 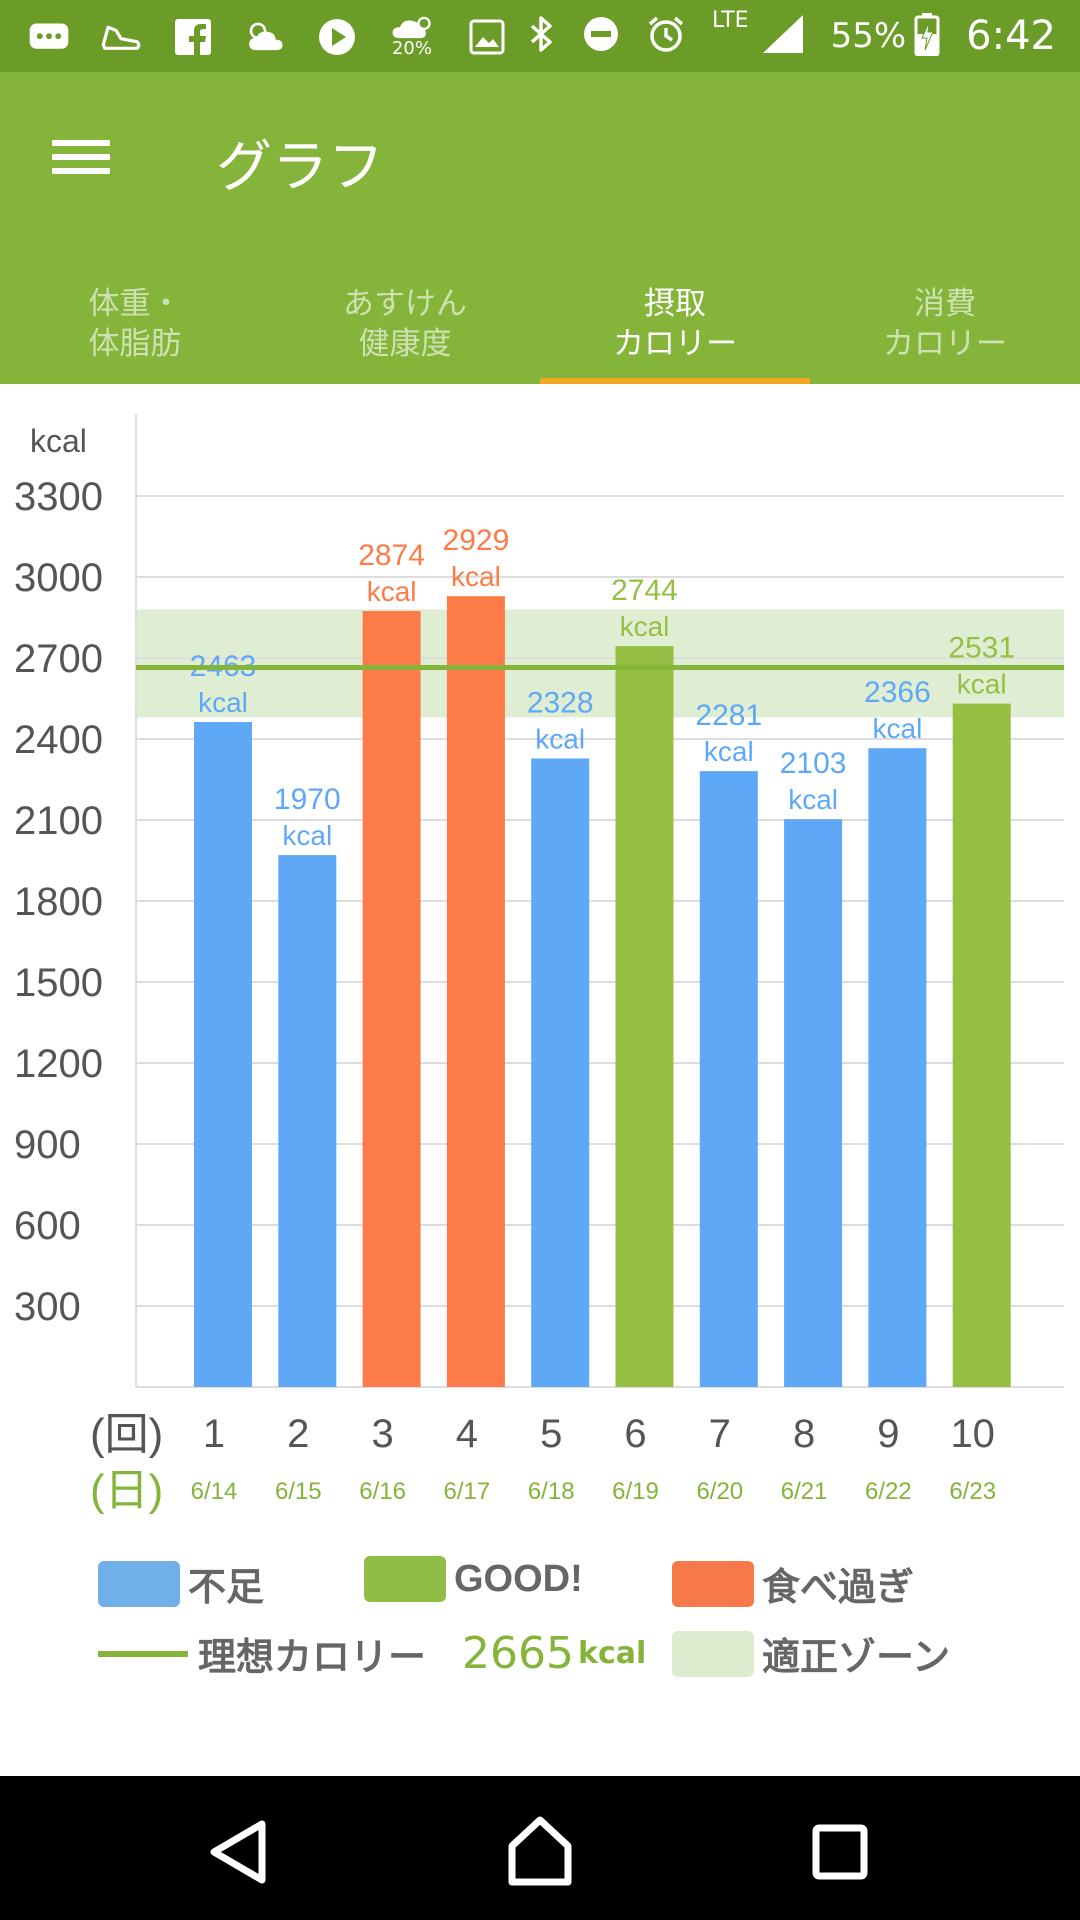 What do you see at coordinates (300, 167) in the screenshot?
I see `page-title: グラフ` at bounding box center [300, 167].